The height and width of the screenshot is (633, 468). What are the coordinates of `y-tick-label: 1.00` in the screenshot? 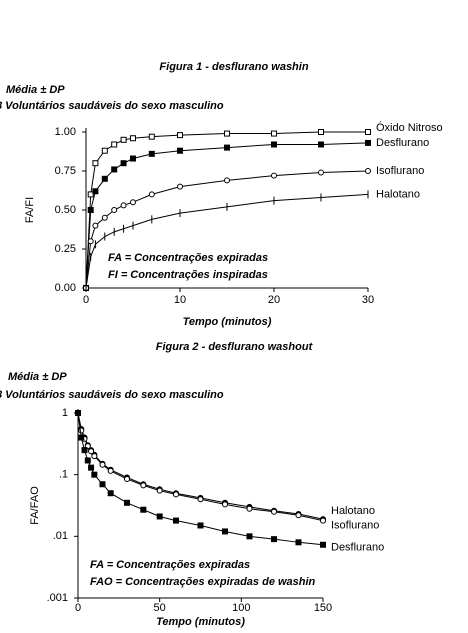 It's located at (65, 132).